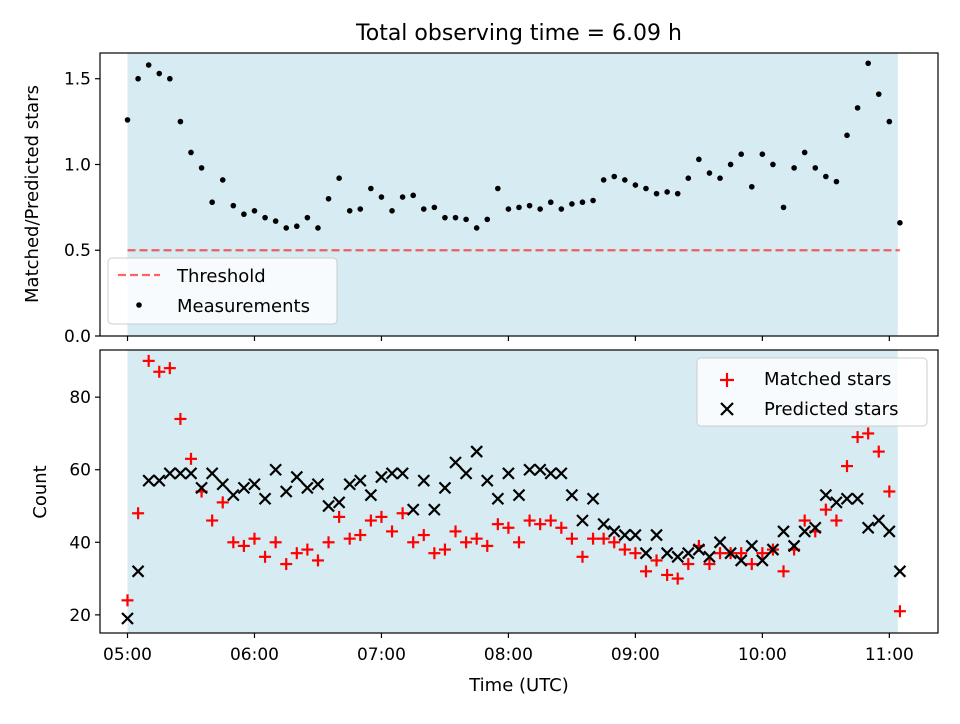 Image resolution: width=960 pixels, height=724 pixels. Describe the element at coordinates (812, 392) in the screenshot. I see `bottom-legend-box` at that location.